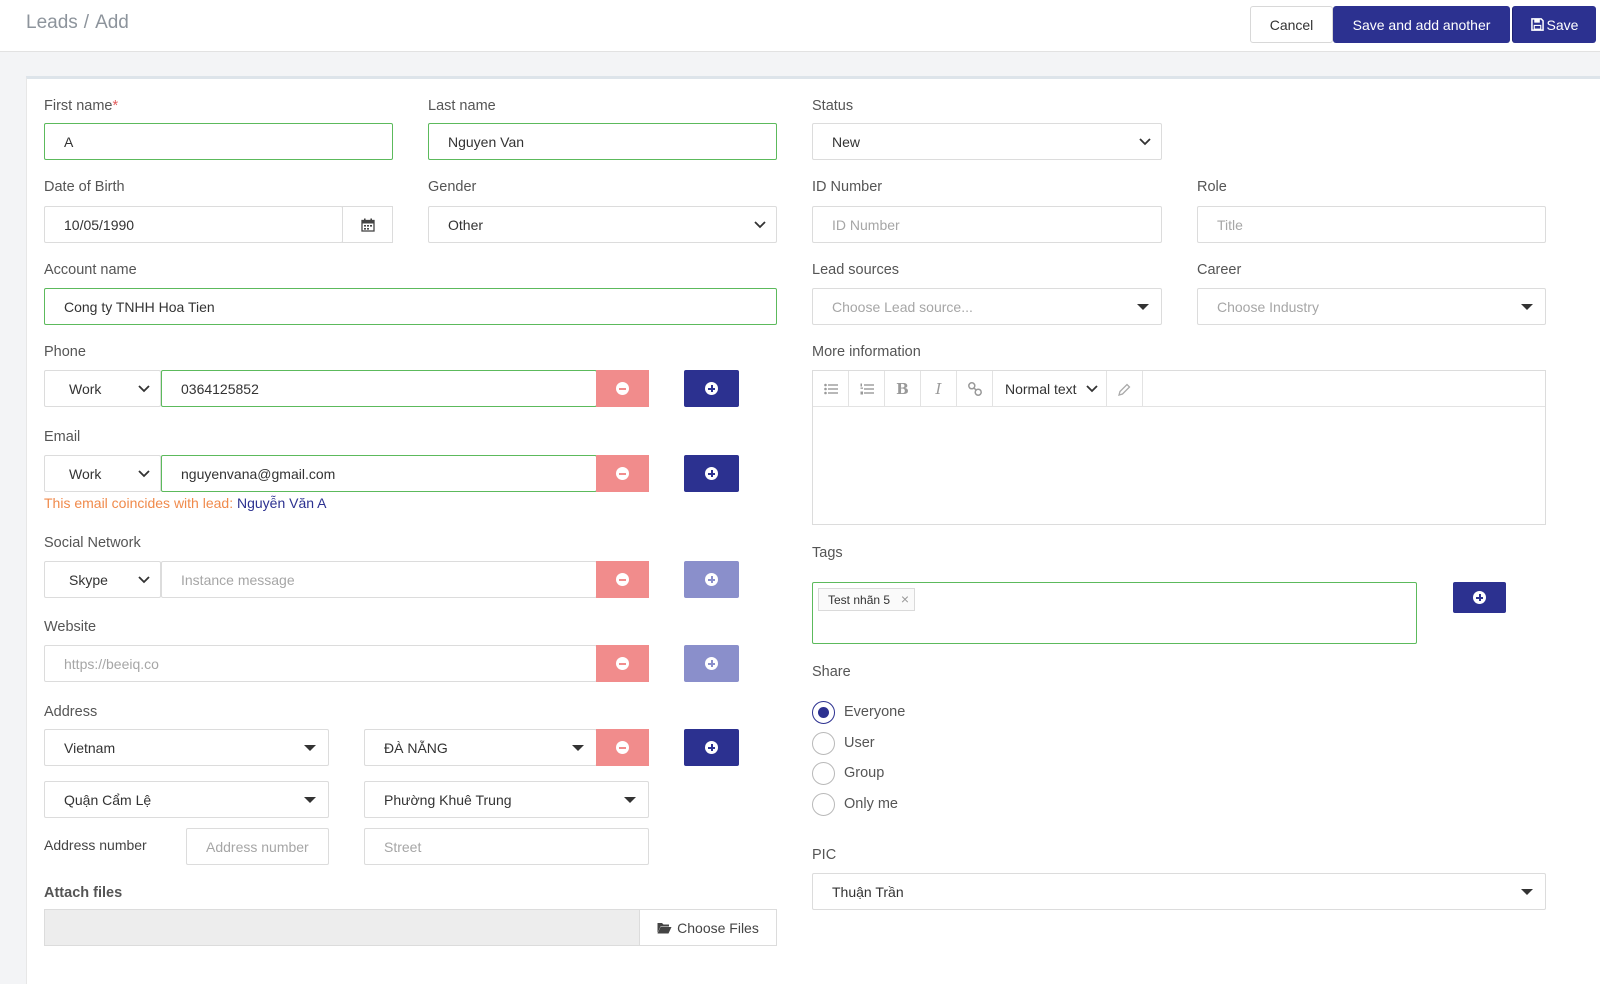 This screenshot has width=1600, height=984. What do you see at coordinates (379, 388) in the screenshot?
I see `phone-input: 0364125852` at bounding box center [379, 388].